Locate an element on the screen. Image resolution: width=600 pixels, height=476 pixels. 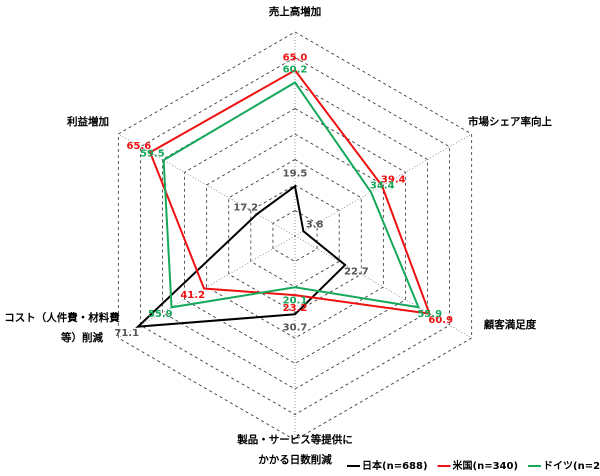
axis-label: 市場シェア率向上 is located at coordinates (510, 121).